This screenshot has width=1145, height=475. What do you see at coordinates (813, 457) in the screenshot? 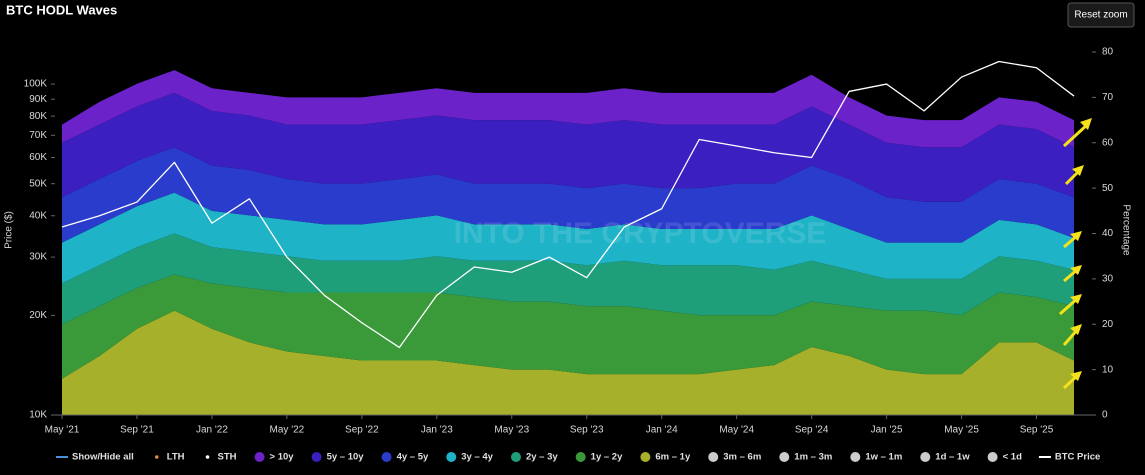
I see `legend-label: 1m – 3m` at bounding box center [813, 457].